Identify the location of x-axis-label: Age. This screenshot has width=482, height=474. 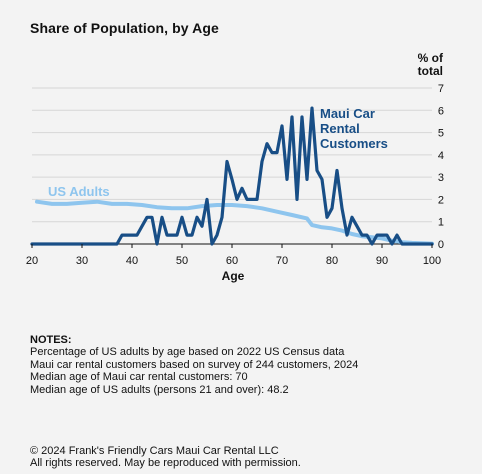
(233, 276).